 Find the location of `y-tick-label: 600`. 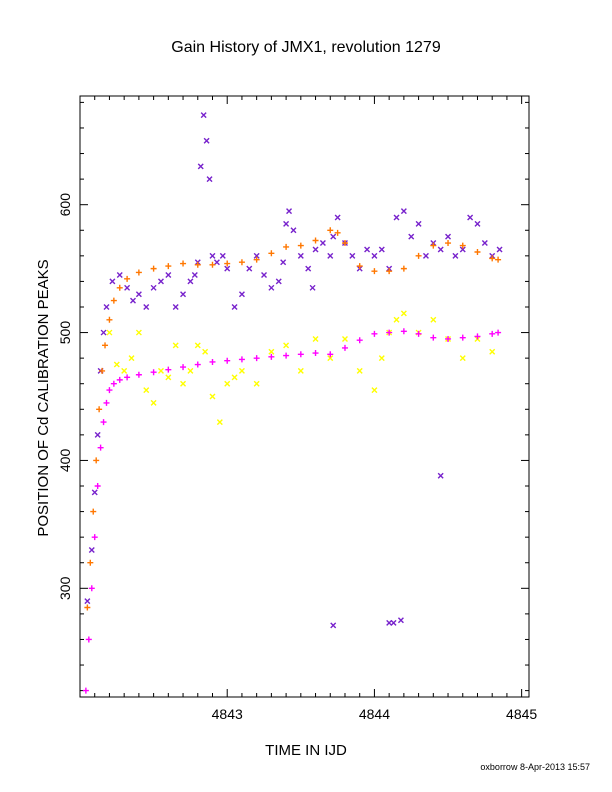

y-tick-label: 600 is located at coordinates (65, 205).